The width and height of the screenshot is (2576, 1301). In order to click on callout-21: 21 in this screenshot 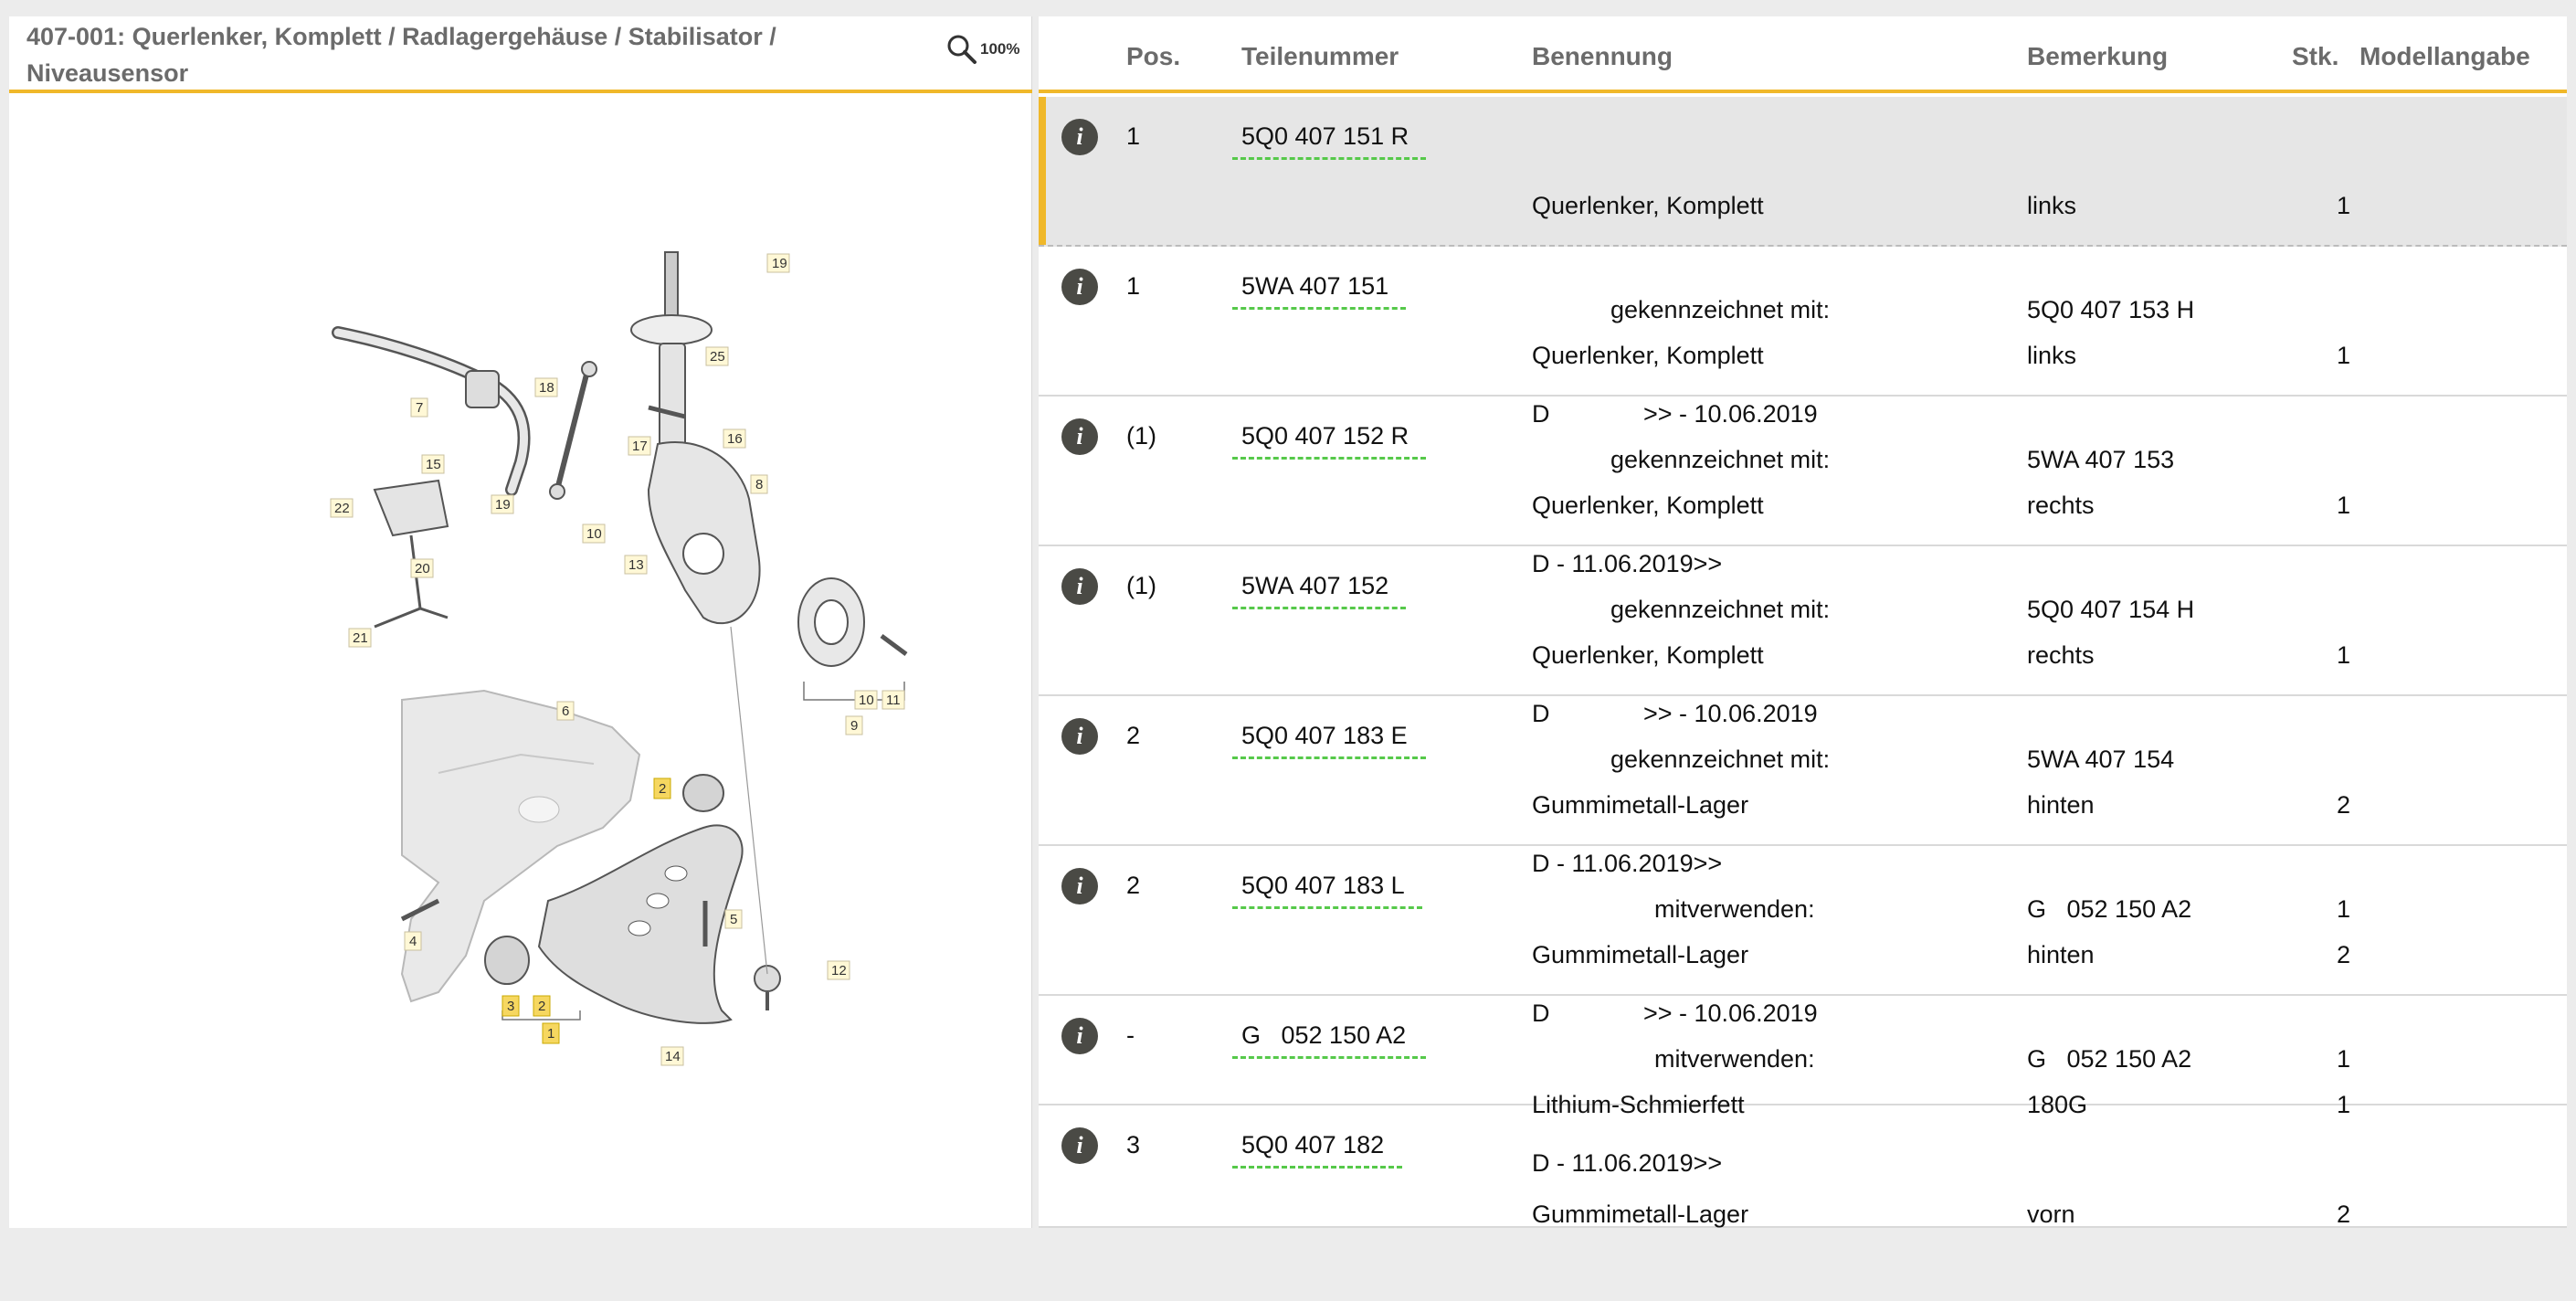, I will do `click(360, 638)`.